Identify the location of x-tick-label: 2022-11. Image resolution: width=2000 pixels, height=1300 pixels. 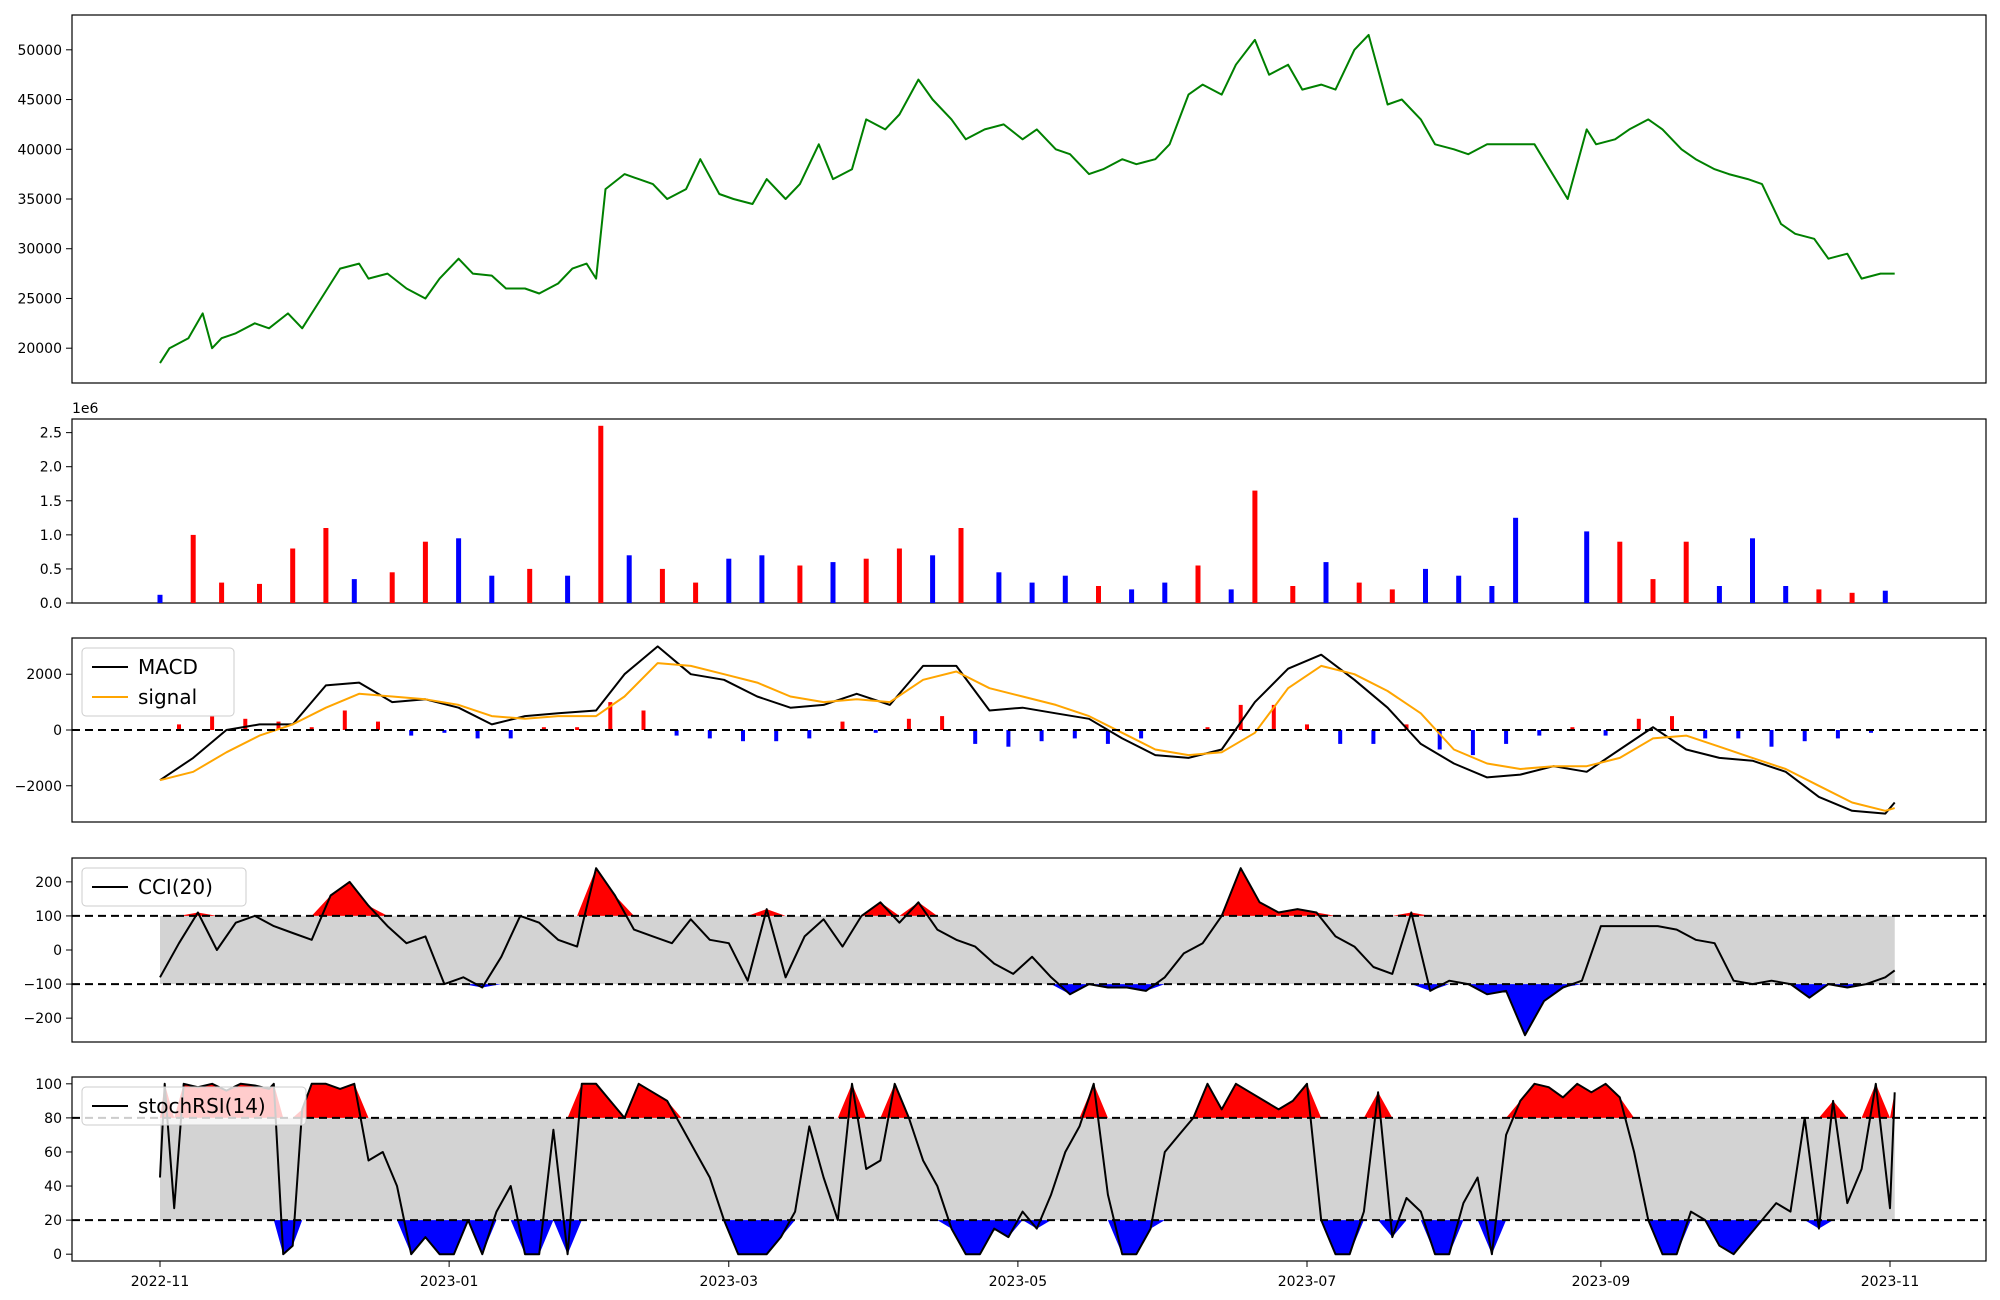
(160, 1282).